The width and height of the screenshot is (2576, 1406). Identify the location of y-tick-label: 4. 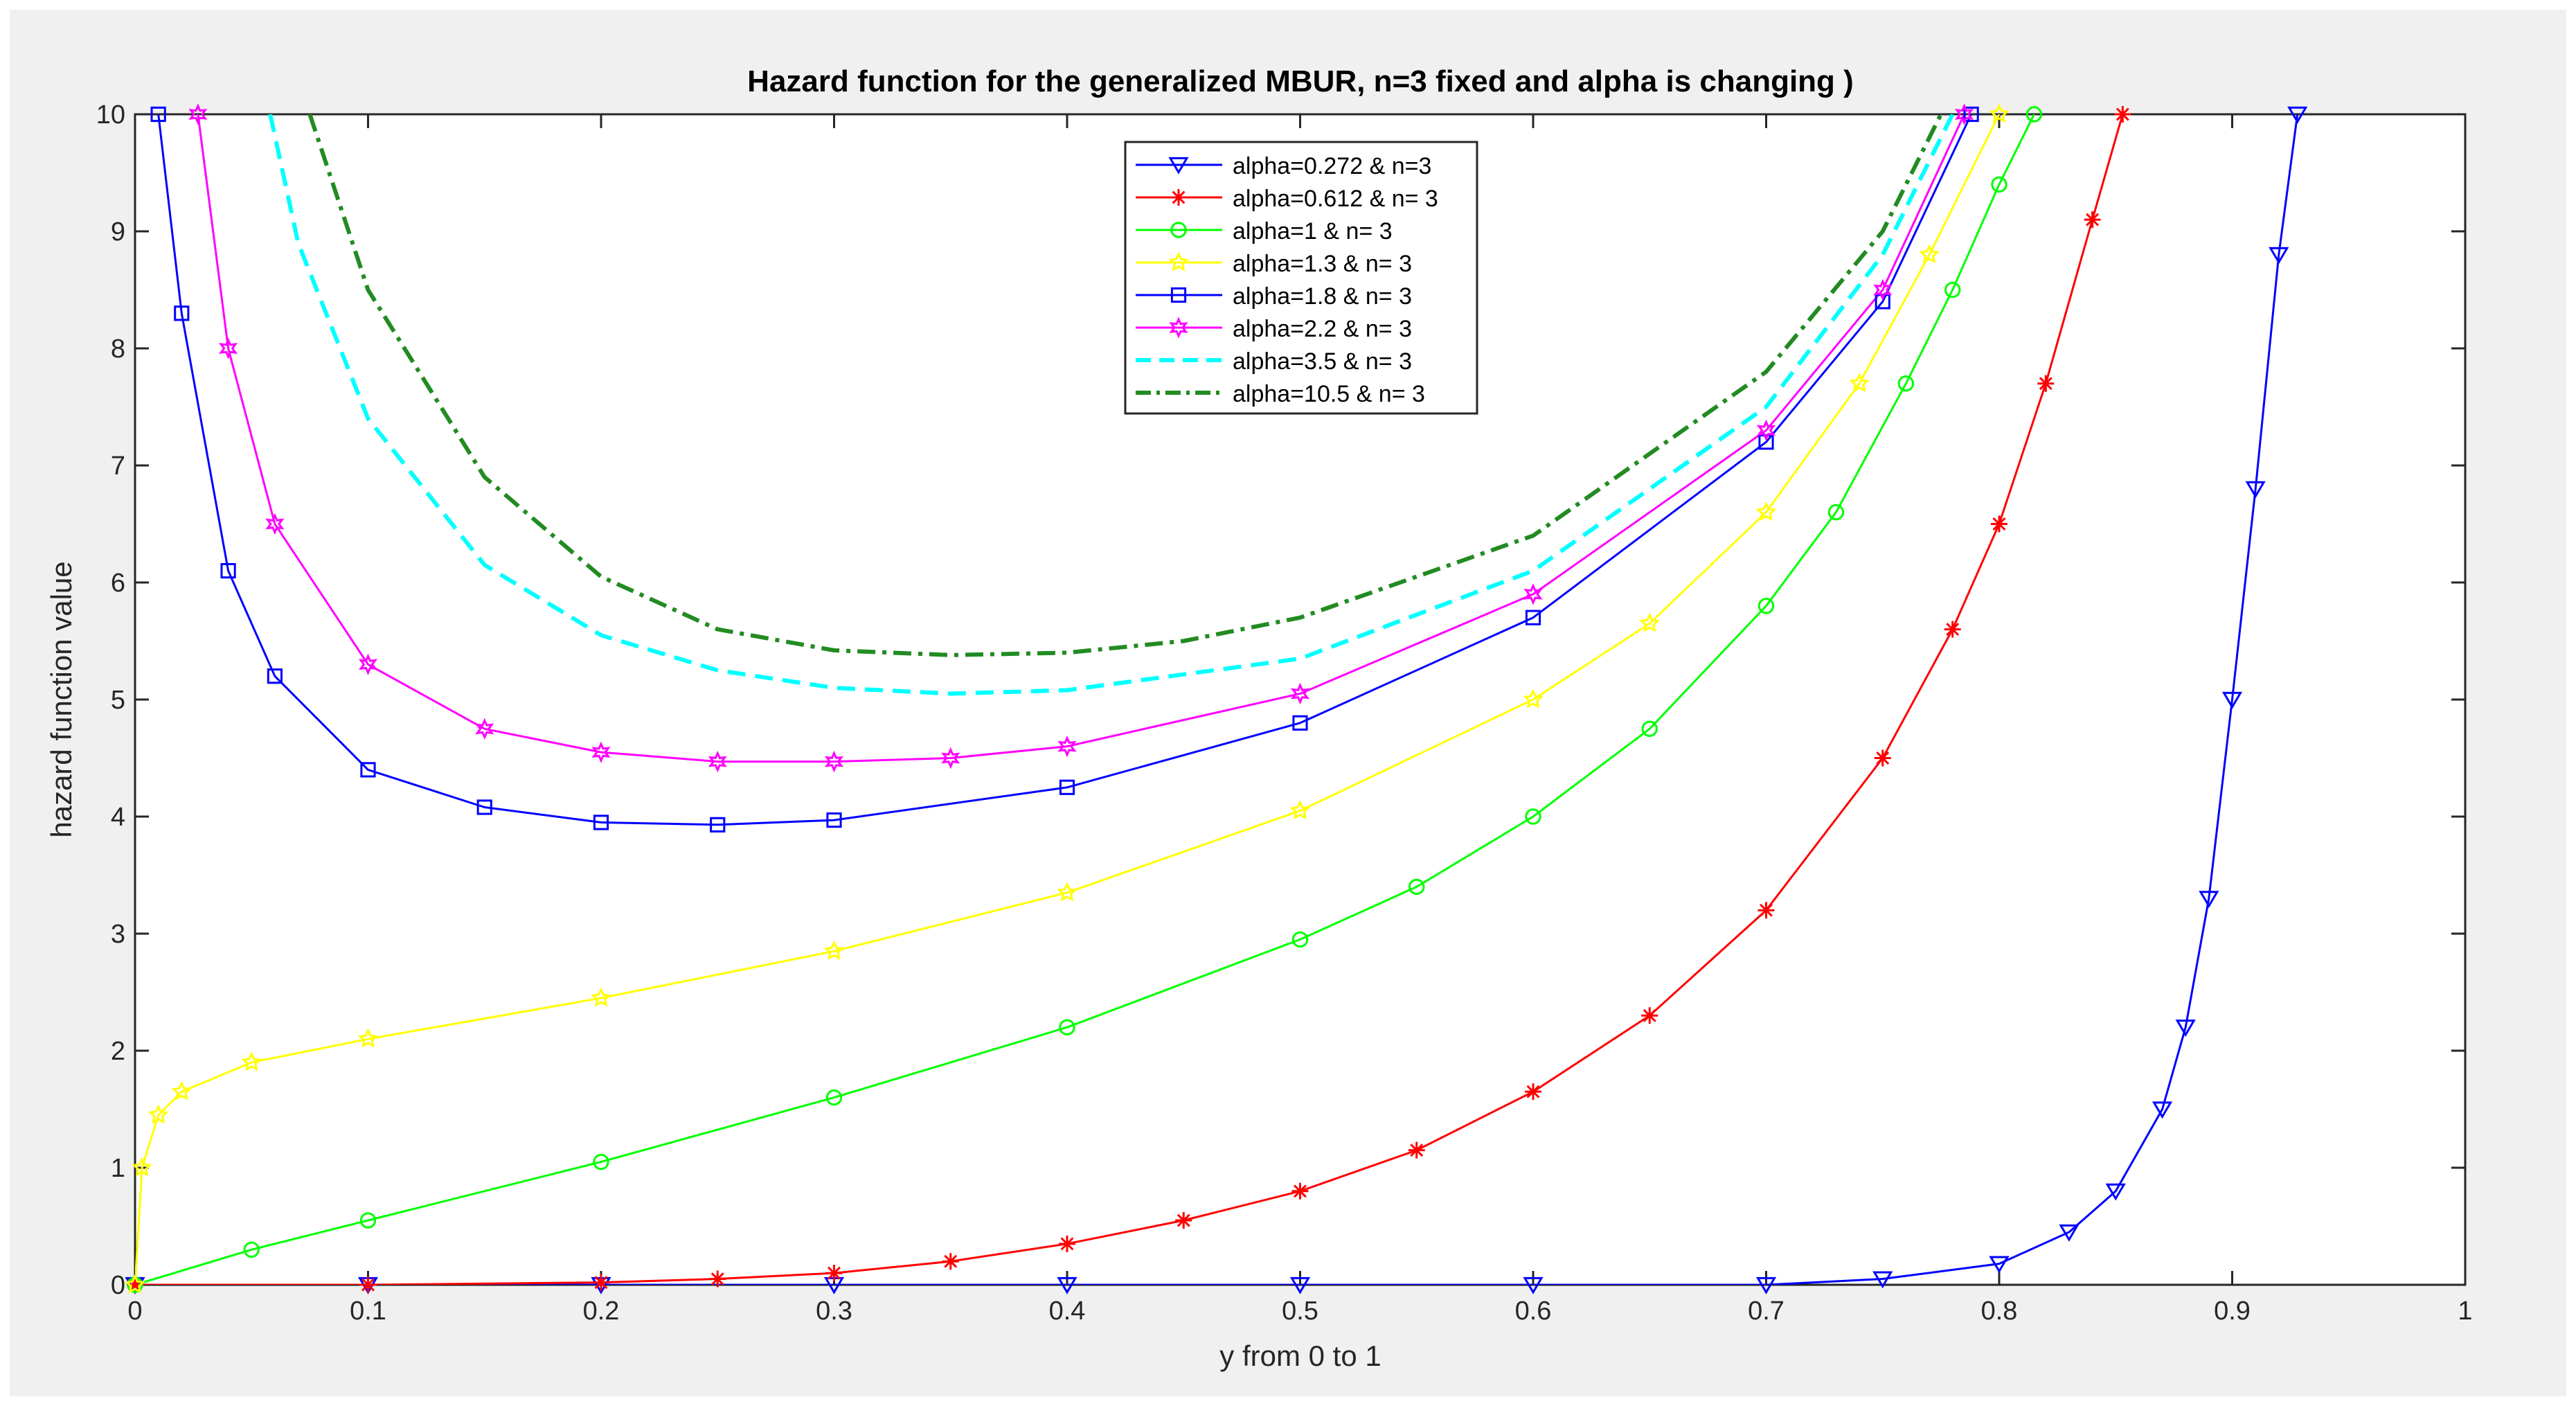
(118, 818).